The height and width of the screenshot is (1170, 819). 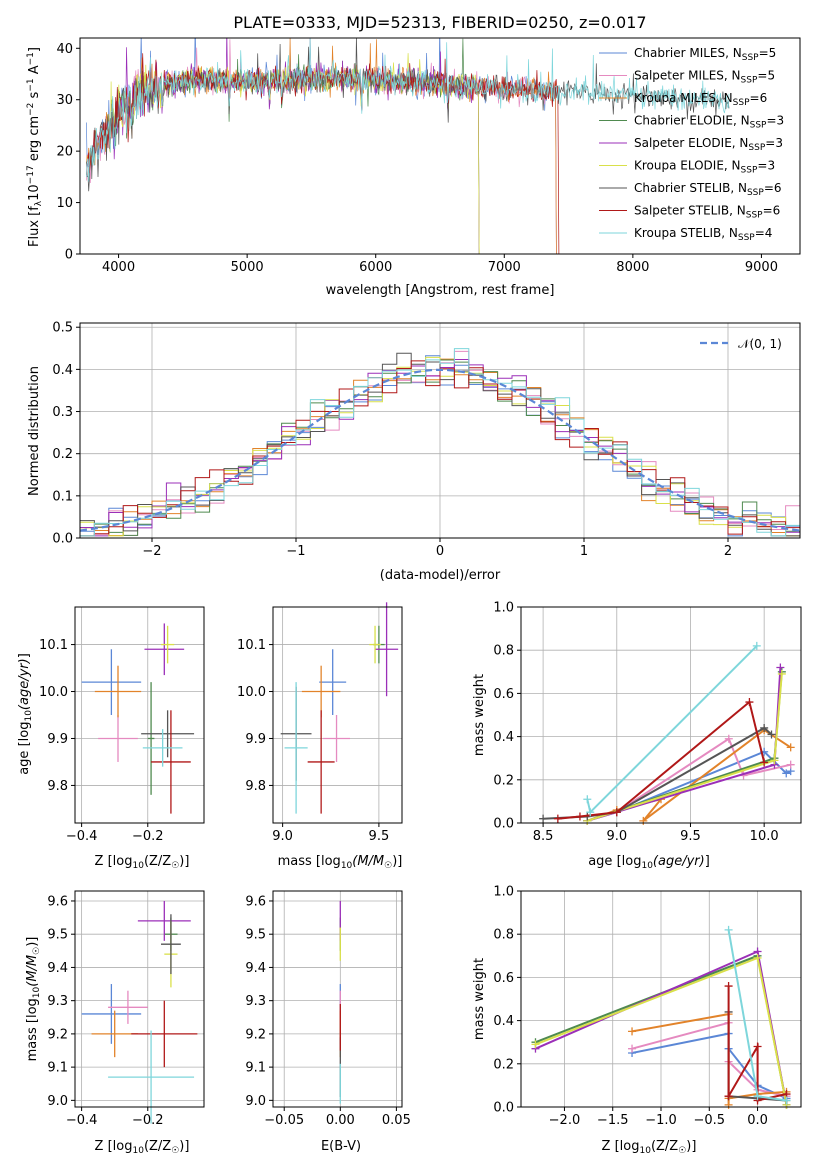 What do you see at coordinates (251, 692) in the screenshot?
I see `y-tick-label: 10.0` at bounding box center [251, 692].